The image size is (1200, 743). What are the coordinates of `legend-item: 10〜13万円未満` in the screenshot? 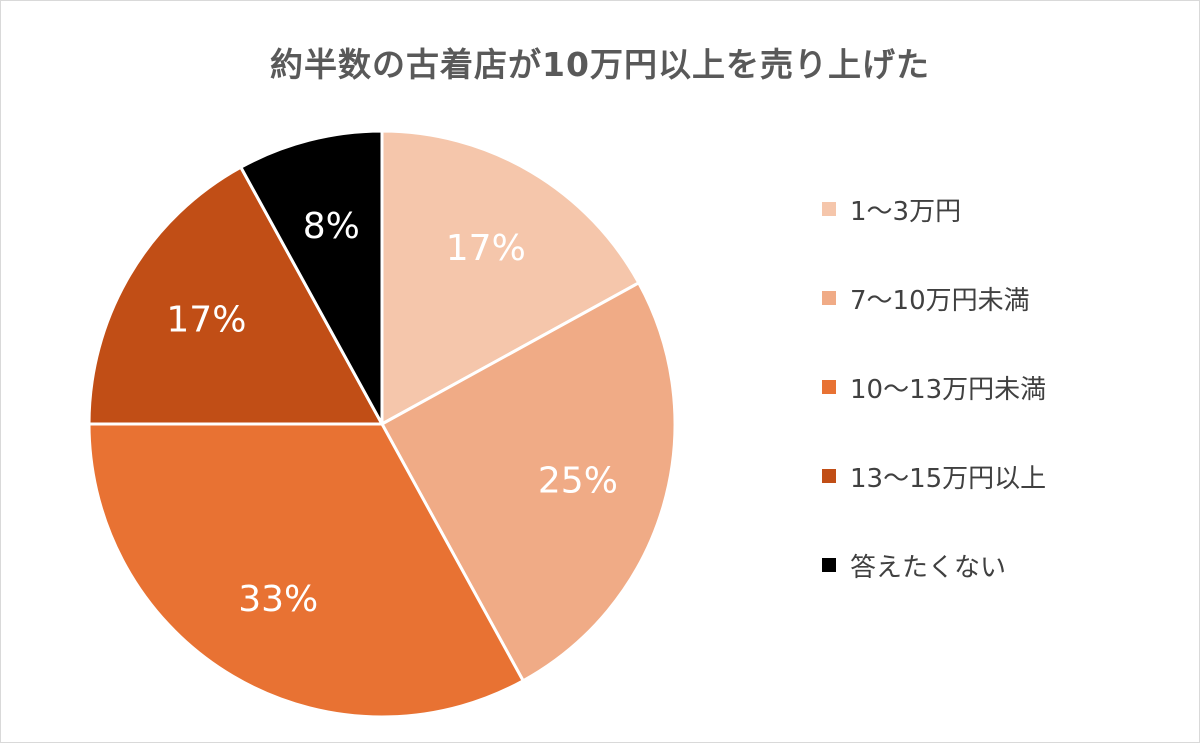 It's located at (934, 387).